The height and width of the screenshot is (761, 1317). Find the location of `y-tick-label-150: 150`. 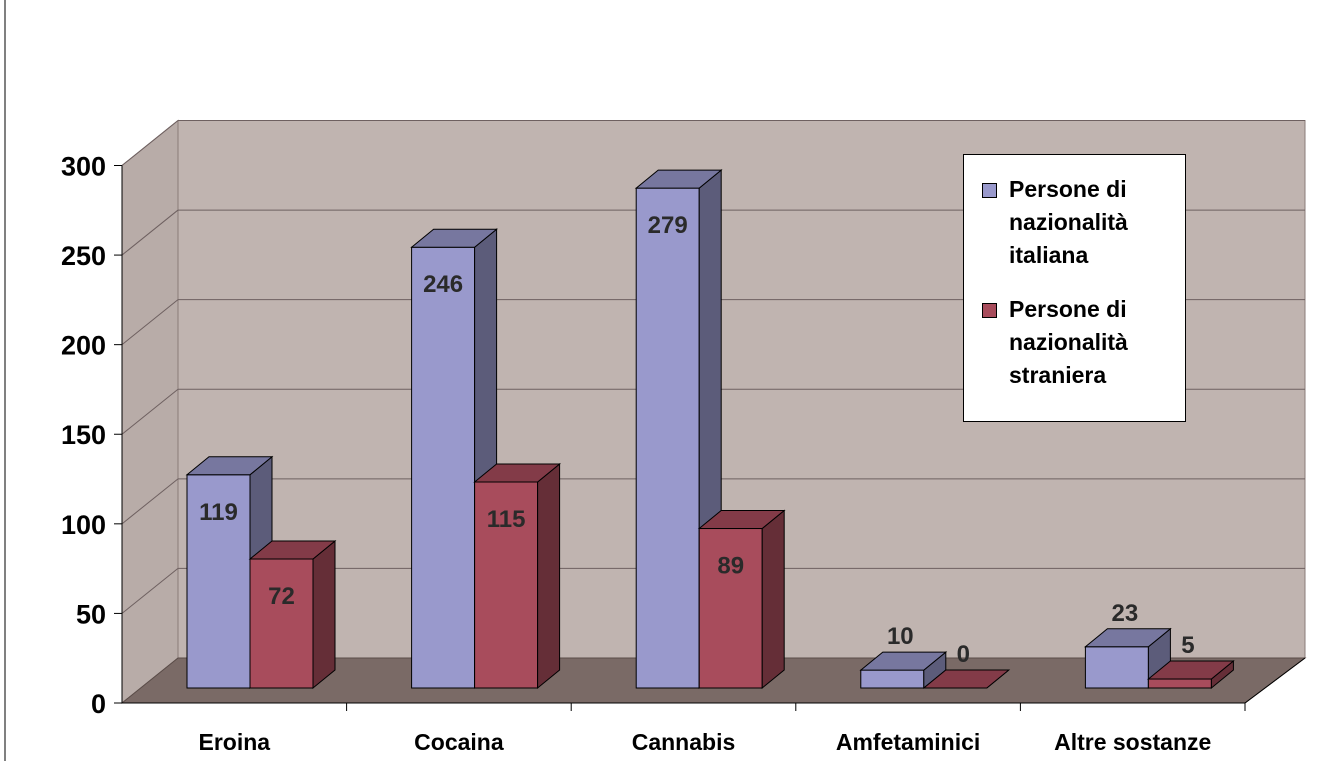

y-tick-label-150: 150 is located at coordinates (83, 435).